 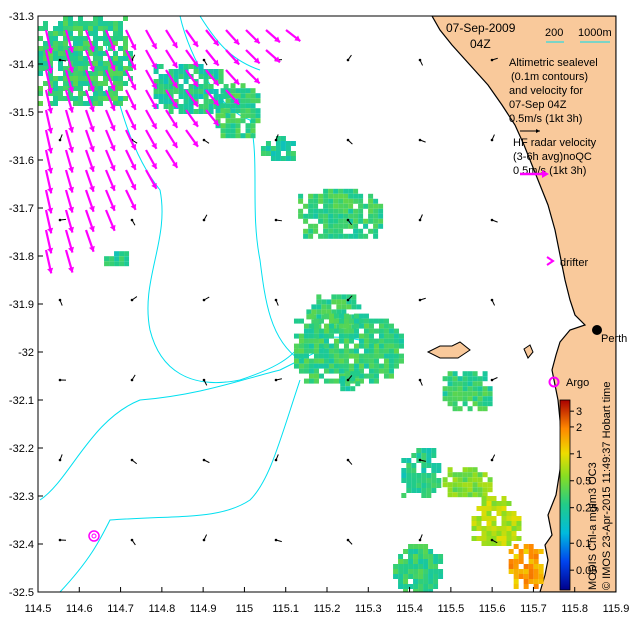 I want to click on y-tick-label: -32.1, so click(x=21, y=401).